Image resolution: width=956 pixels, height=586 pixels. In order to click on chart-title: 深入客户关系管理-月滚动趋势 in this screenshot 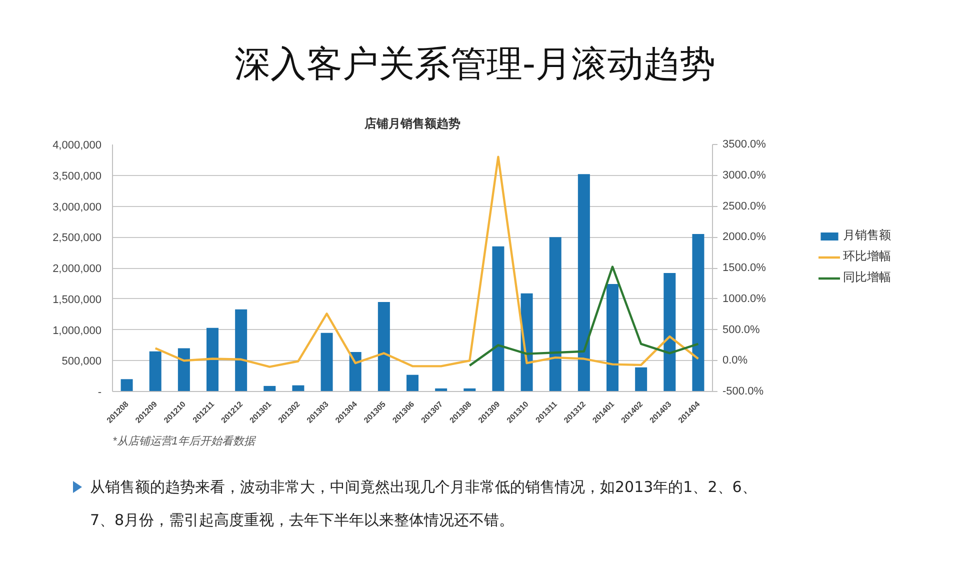, I will do `click(475, 65)`.